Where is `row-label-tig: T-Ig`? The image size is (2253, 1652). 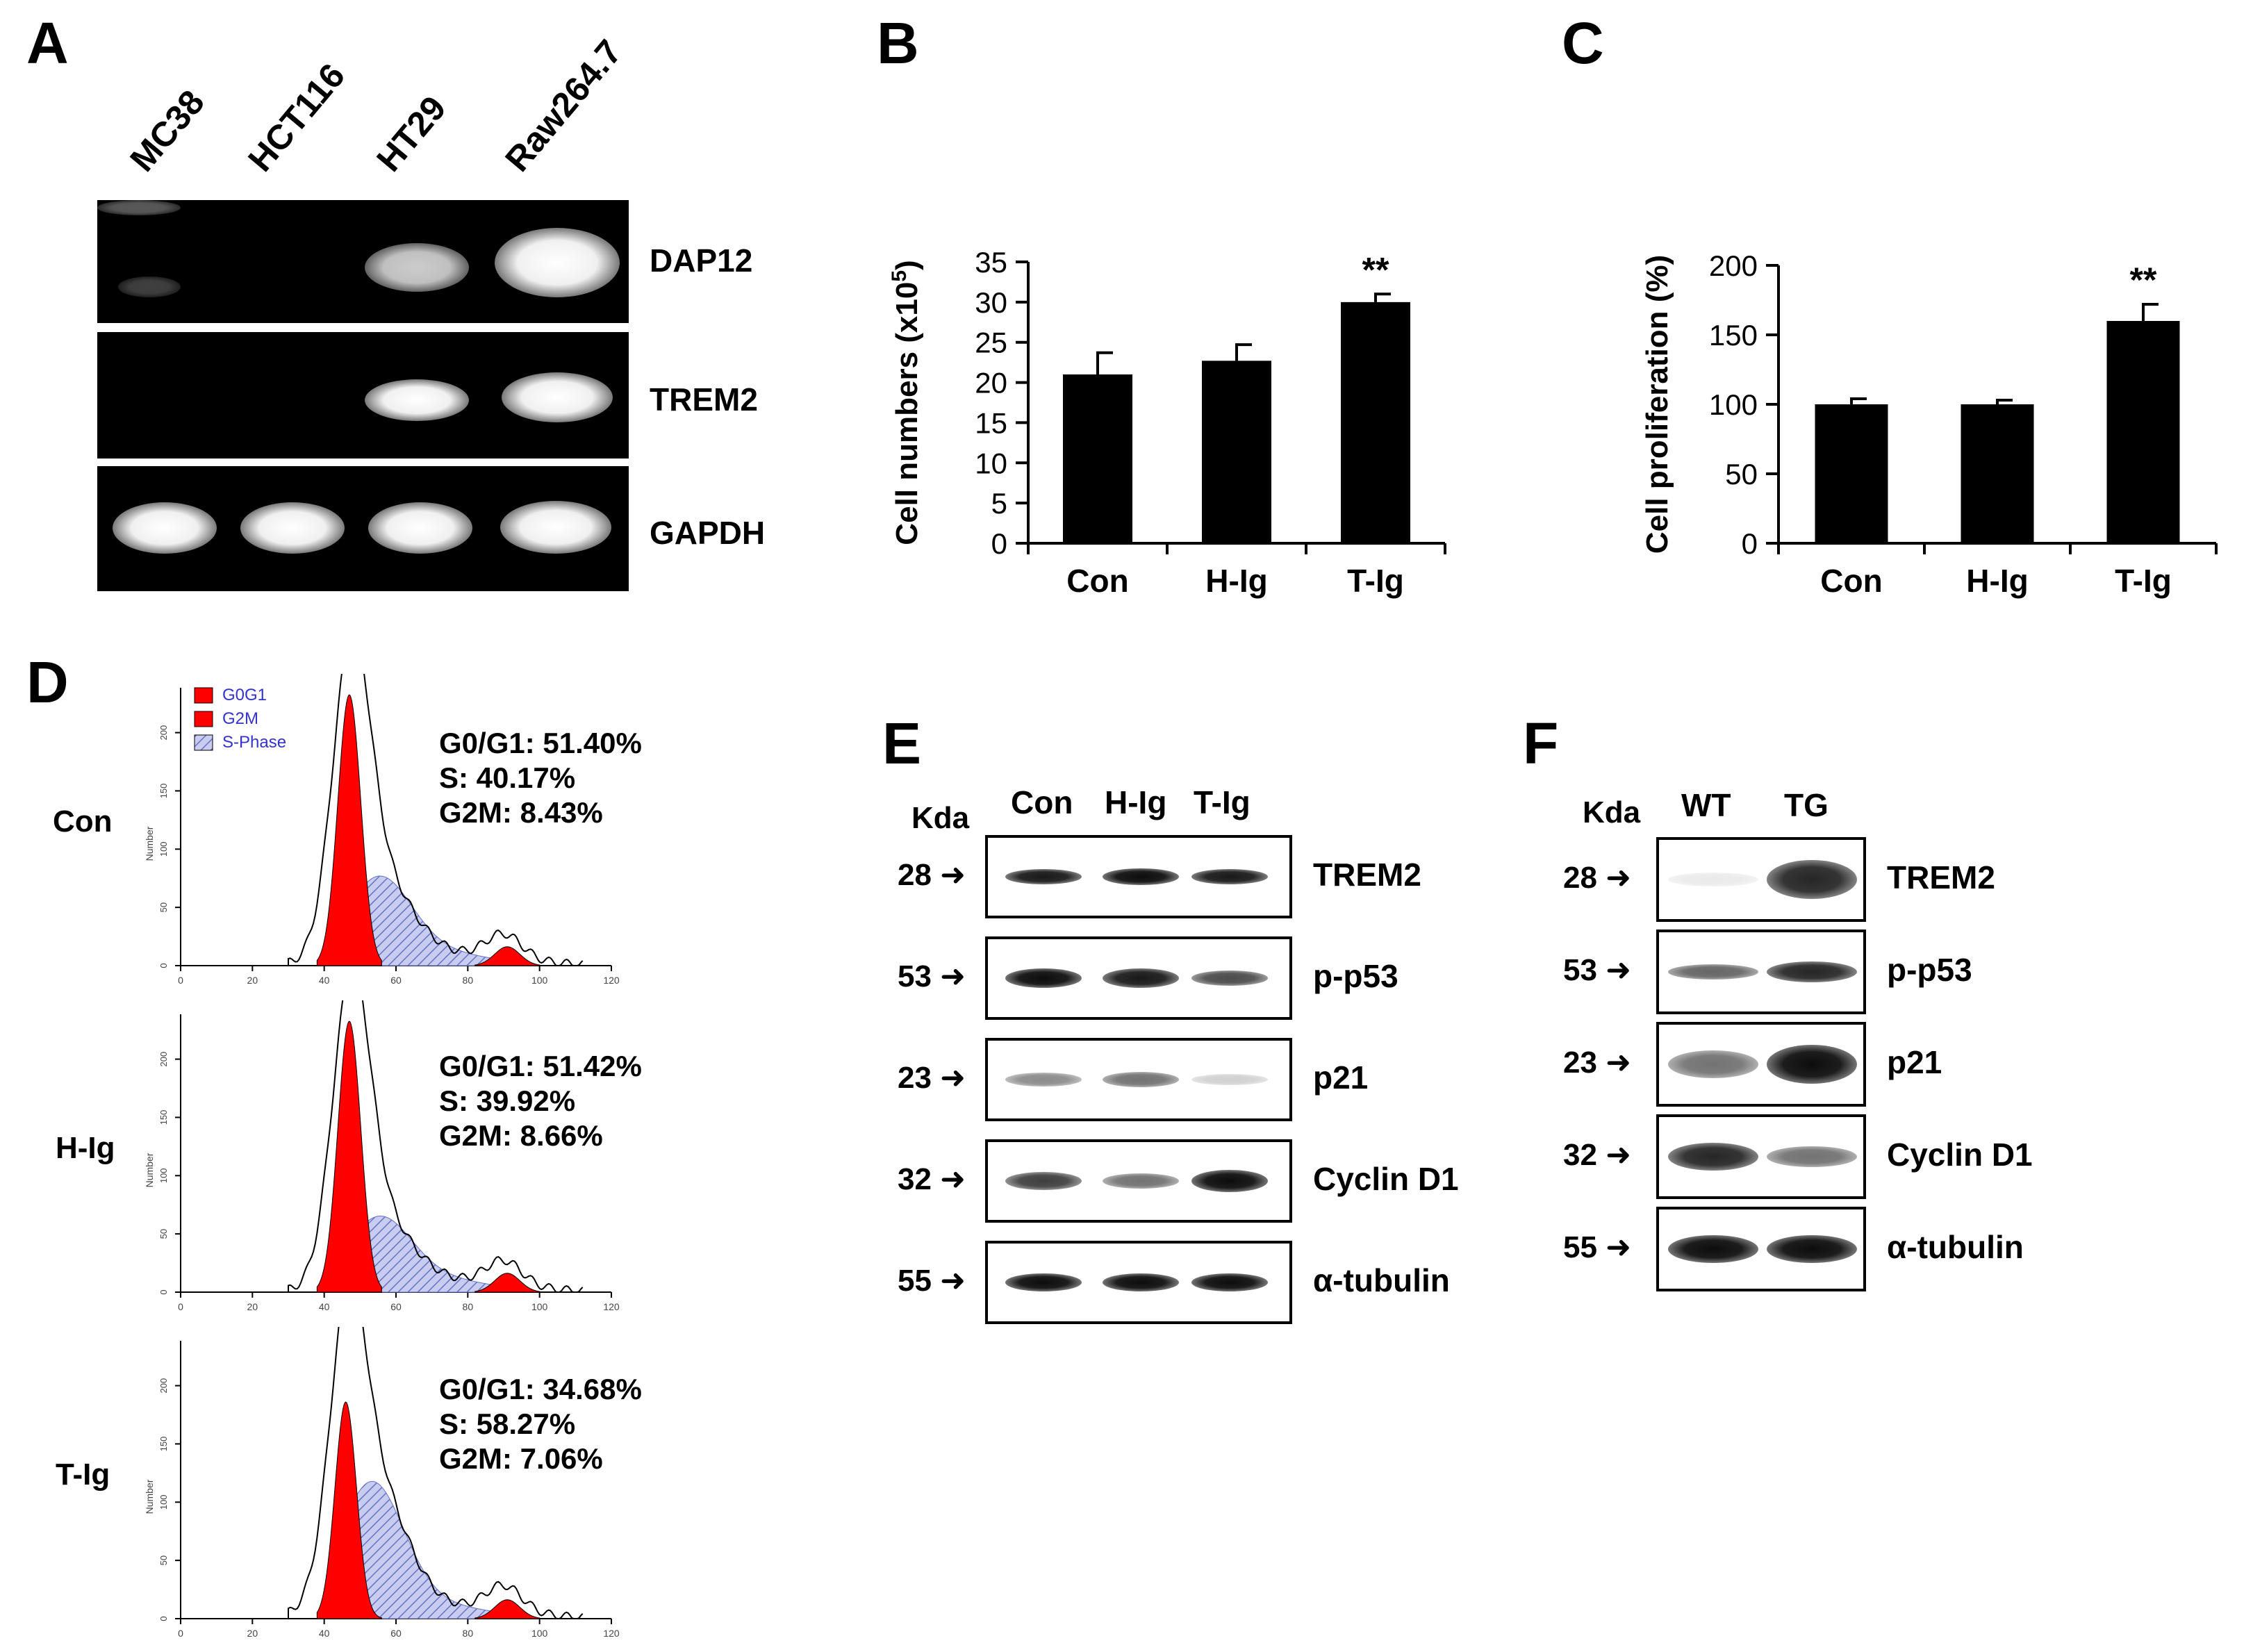 row-label-tig: T-Ig is located at coordinates (83, 1474).